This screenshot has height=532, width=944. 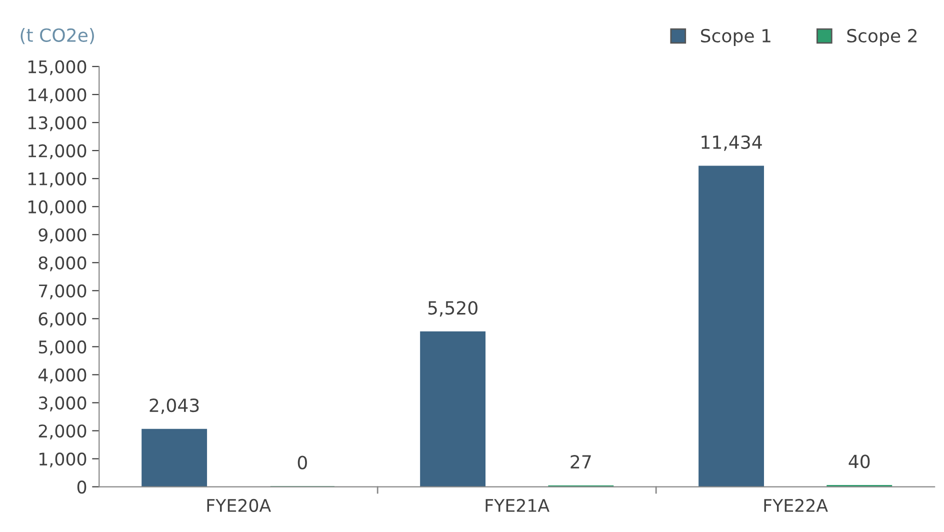 What do you see at coordinates (57, 180) in the screenshot?
I see `y-tick-label: 11,000` at bounding box center [57, 180].